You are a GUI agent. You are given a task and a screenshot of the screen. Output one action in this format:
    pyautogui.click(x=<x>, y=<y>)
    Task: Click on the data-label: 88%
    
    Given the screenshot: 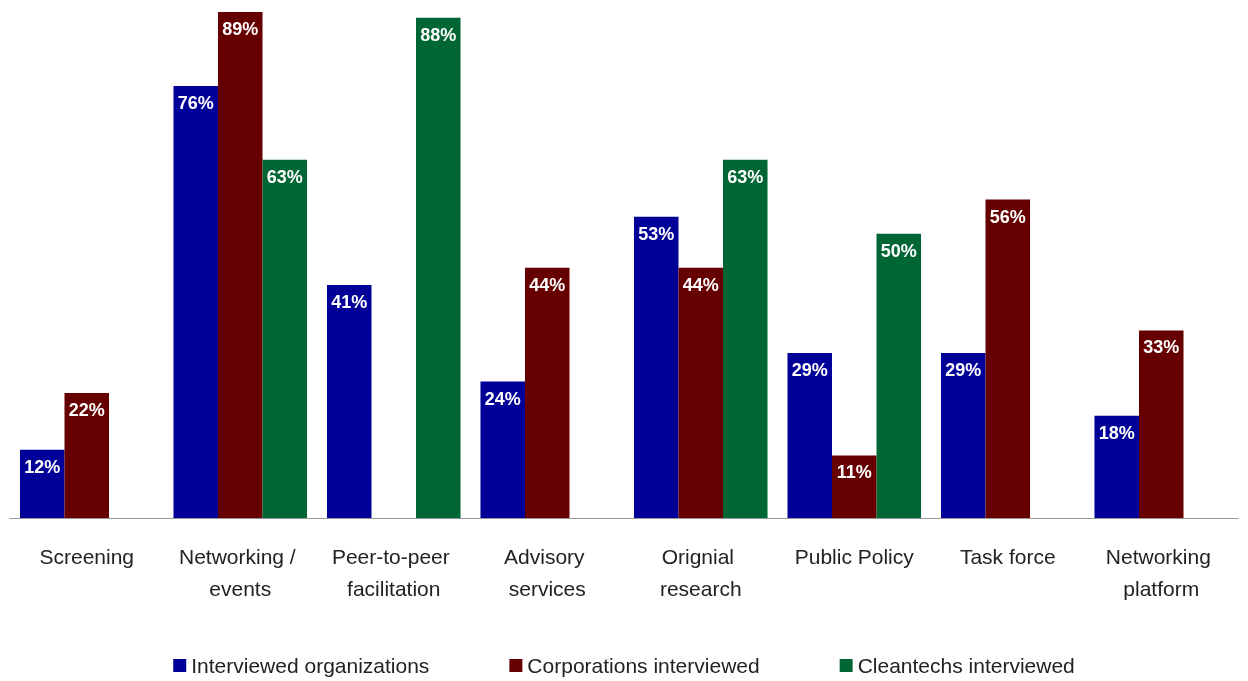 What is the action you would take?
    pyautogui.click(x=438, y=34)
    